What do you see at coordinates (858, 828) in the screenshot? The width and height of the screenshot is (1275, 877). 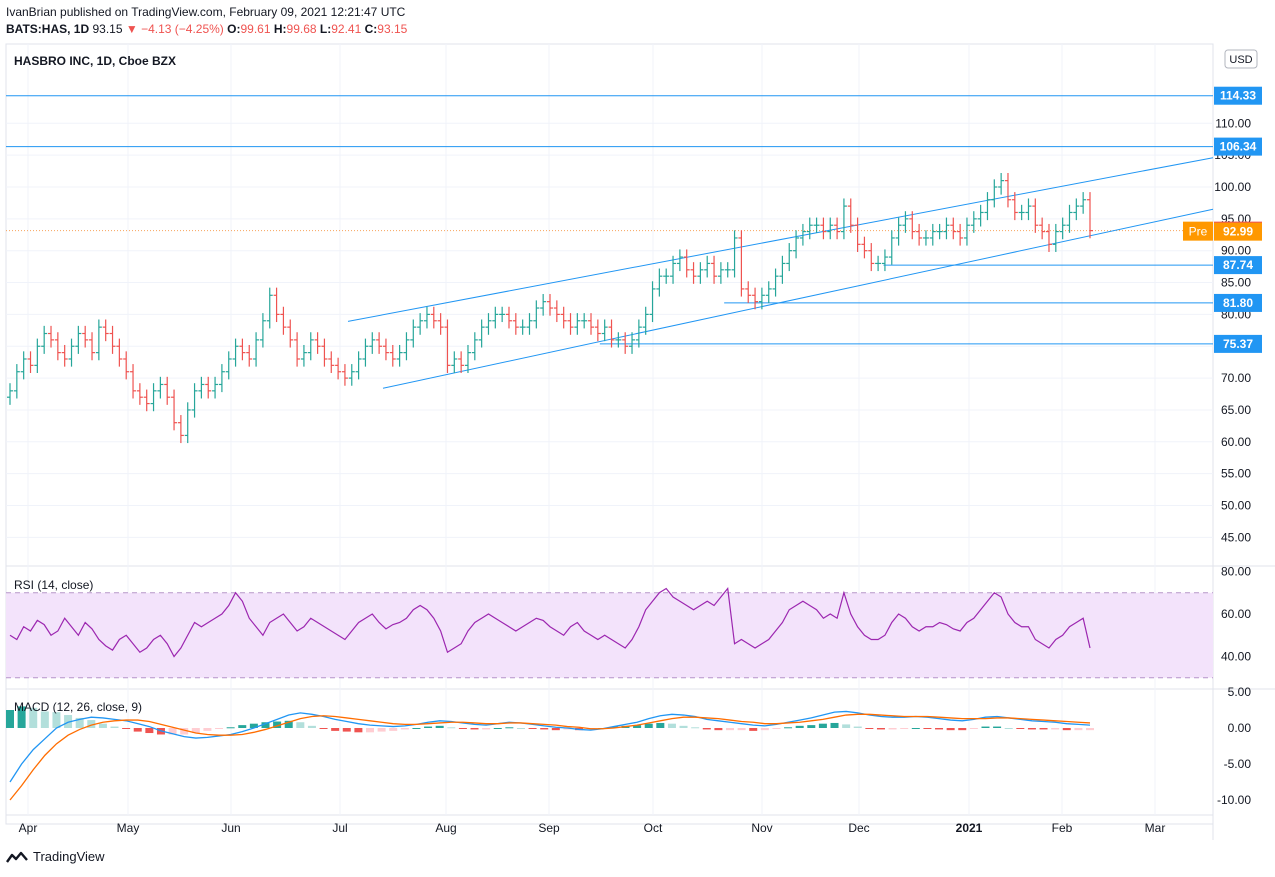 I see `time-tick-label: Dec` at bounding box center [858, 828].